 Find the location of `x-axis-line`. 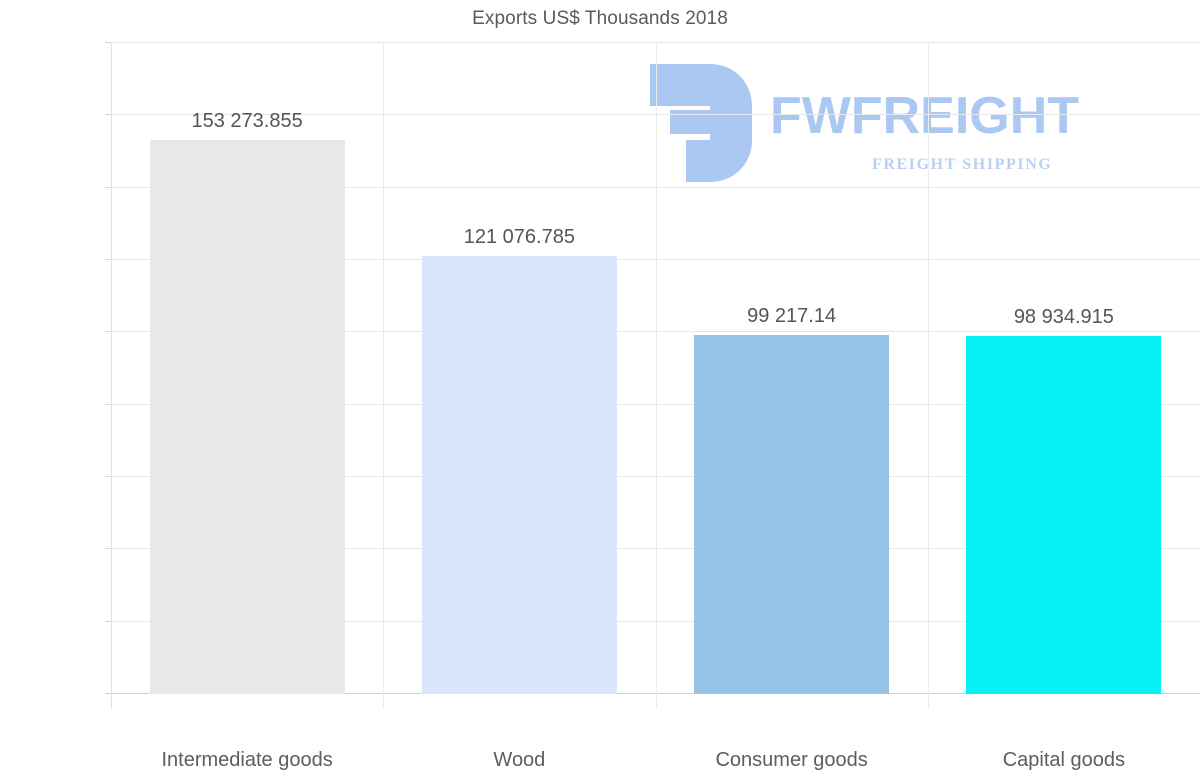

x-axis-line is located at coordinates (652, 693).